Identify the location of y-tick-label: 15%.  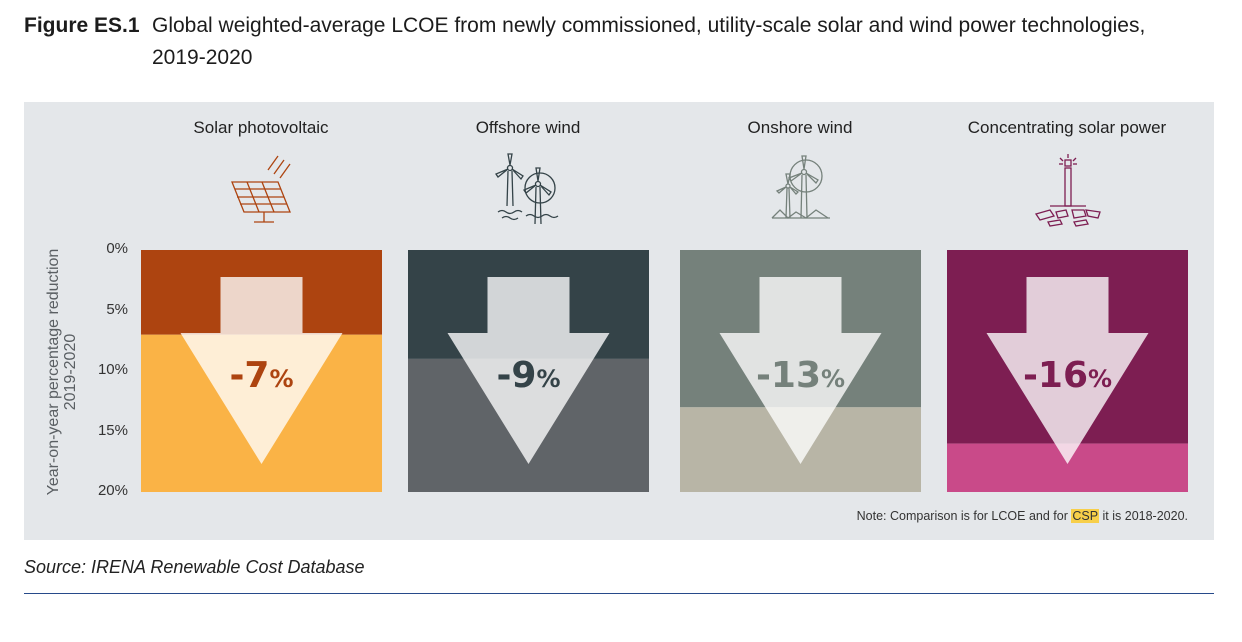
(112, 430).